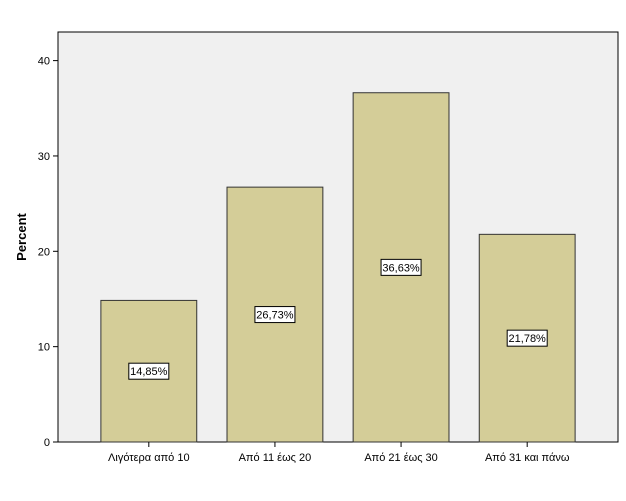  I want to click on x-tick-label: Από 31 και πάνω, so click(527, 458).